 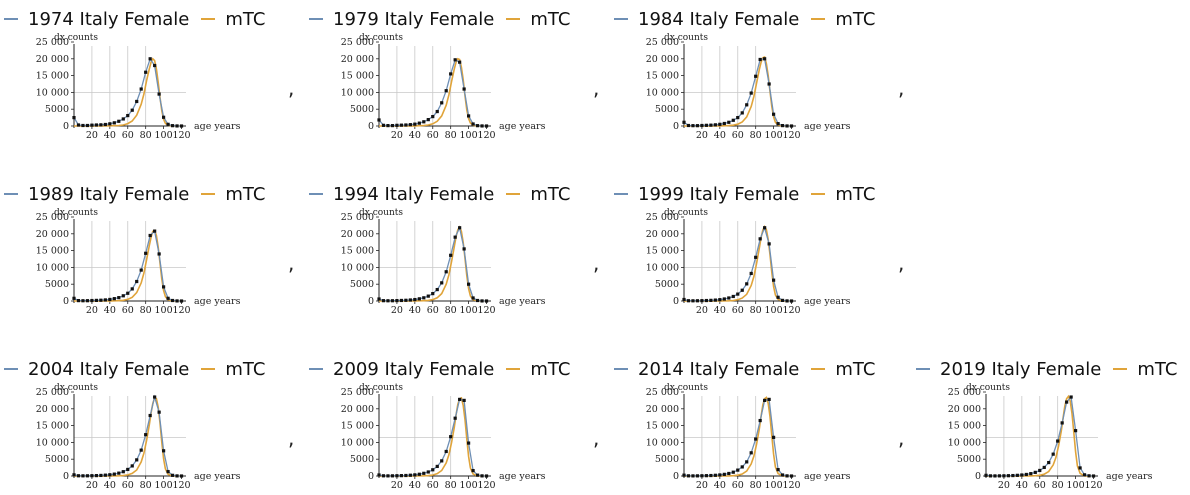 I want to click on x-tick-label: 80, so click(x=146, y=135).